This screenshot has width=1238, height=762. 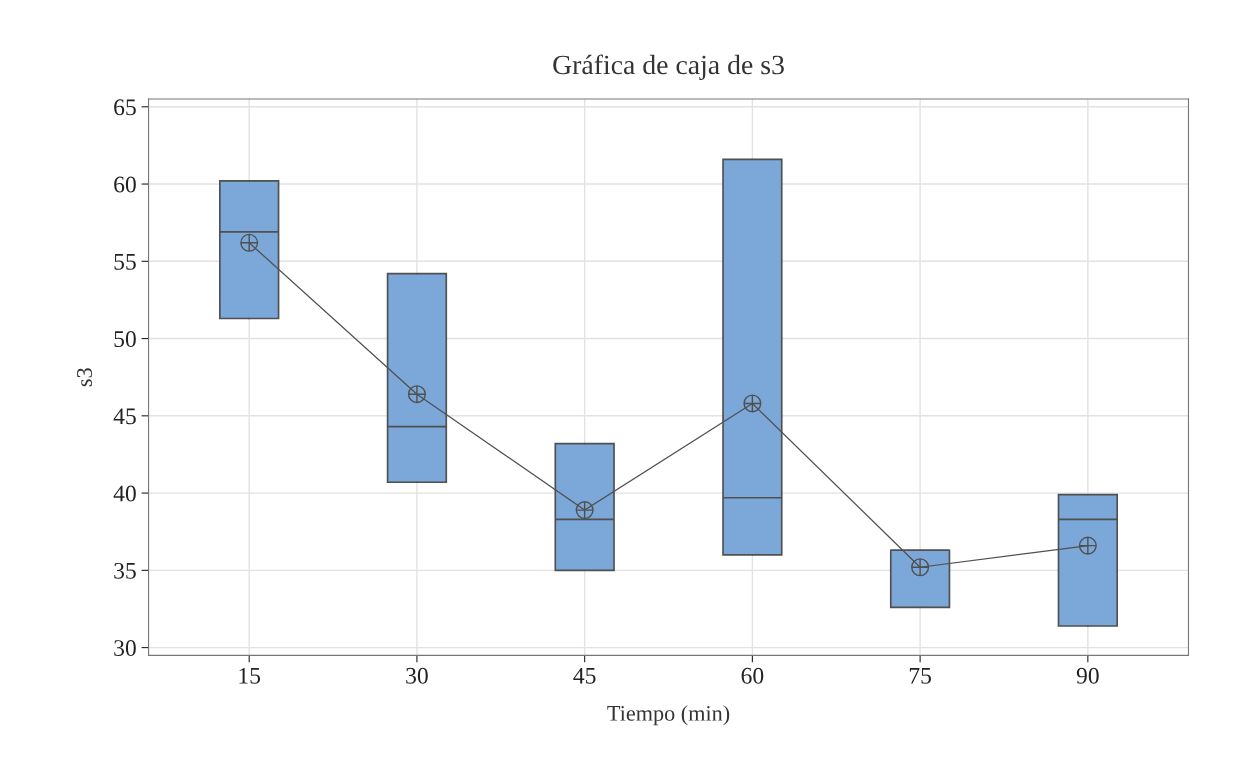 What do you see at coordinates (250, 675) in the screenshot?
I see `x-tick-label: 15` at bounding box center [250, 675].